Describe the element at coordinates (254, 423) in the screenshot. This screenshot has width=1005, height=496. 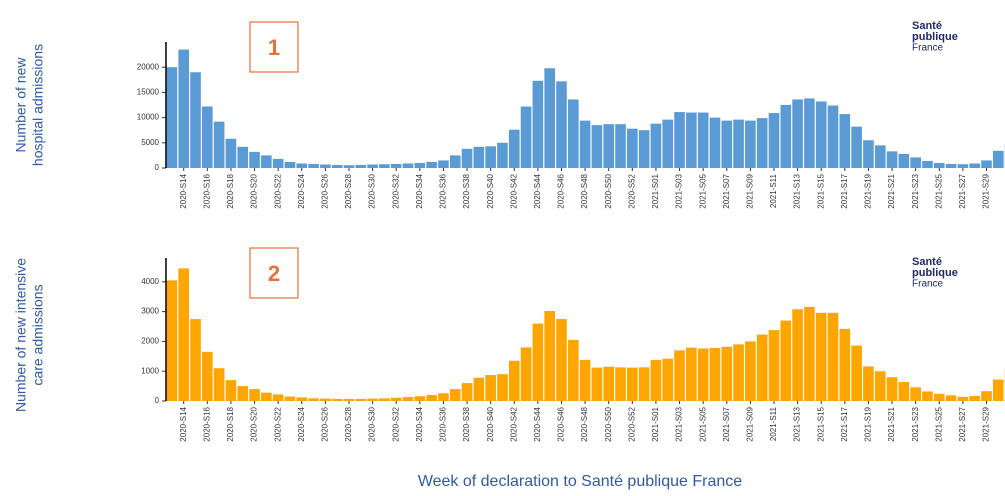
I see `x-tick-label: 2020-S20` at that location.